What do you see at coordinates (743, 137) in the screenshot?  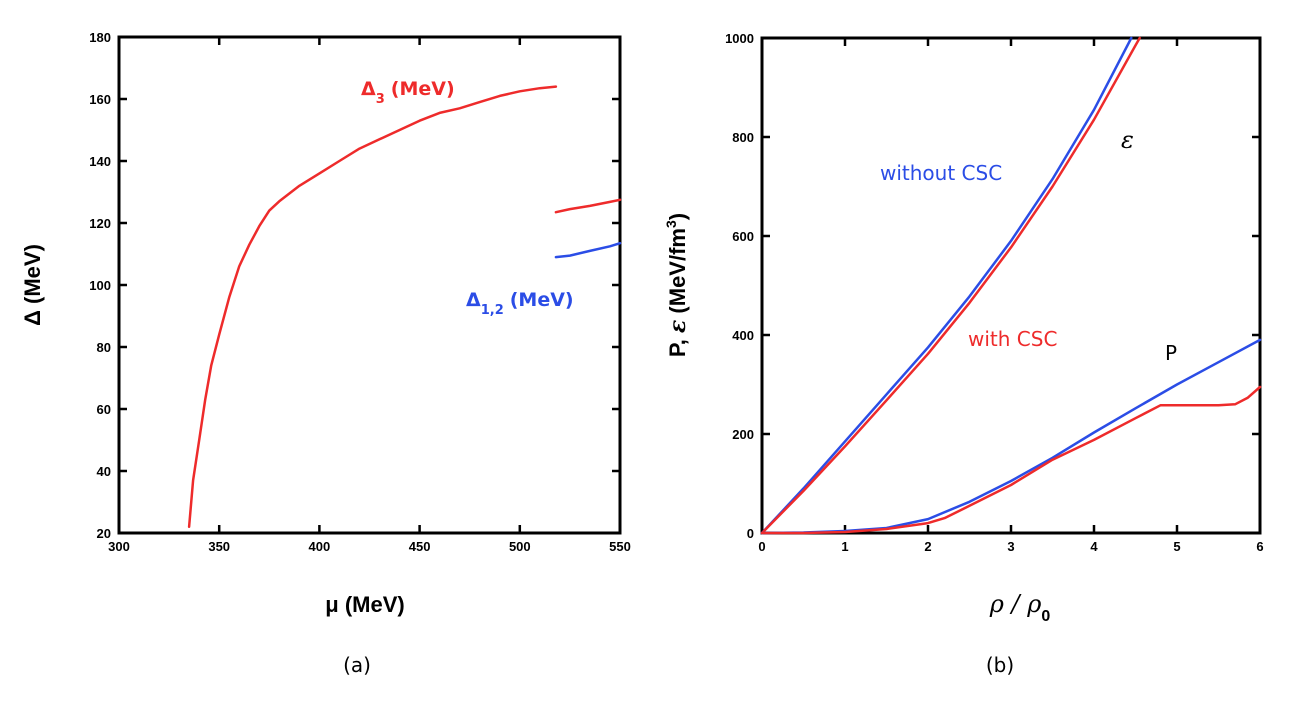 I see `panel-b-ytick-label: 800` at bounding box center [743, 137].